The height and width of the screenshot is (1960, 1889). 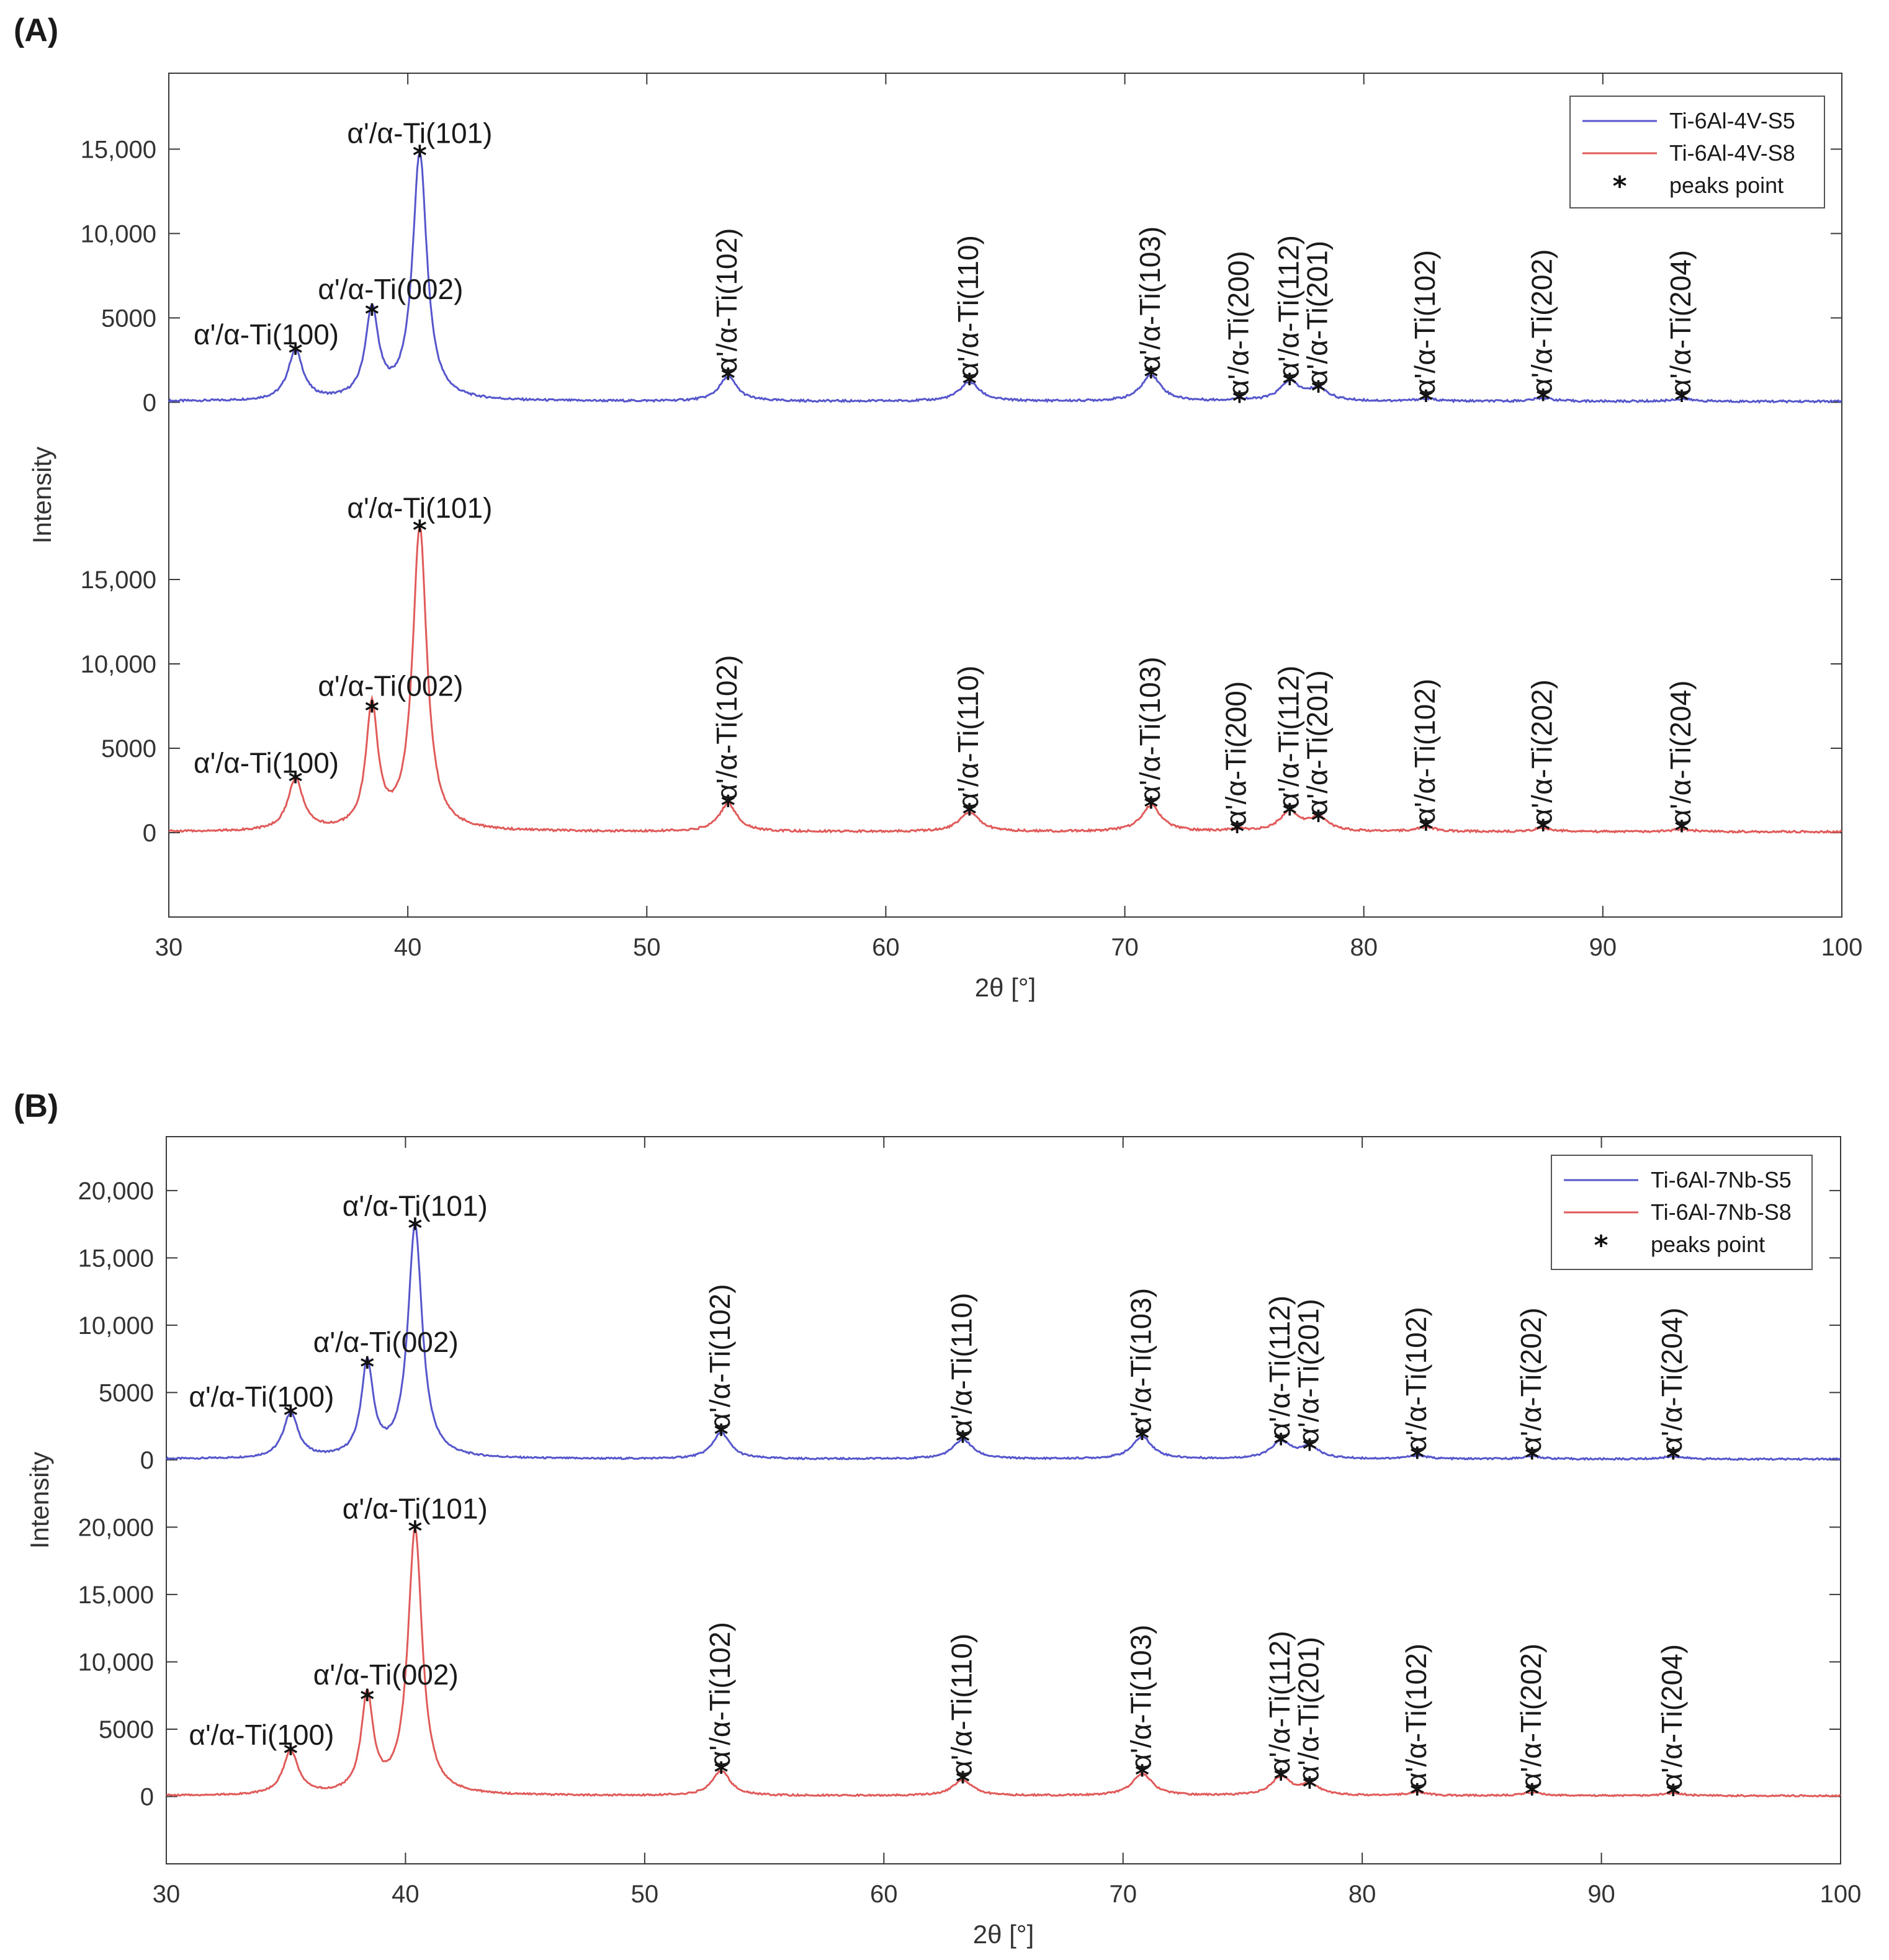 I want to click on panel-b-label: (B), so click(x=36, y=1106).